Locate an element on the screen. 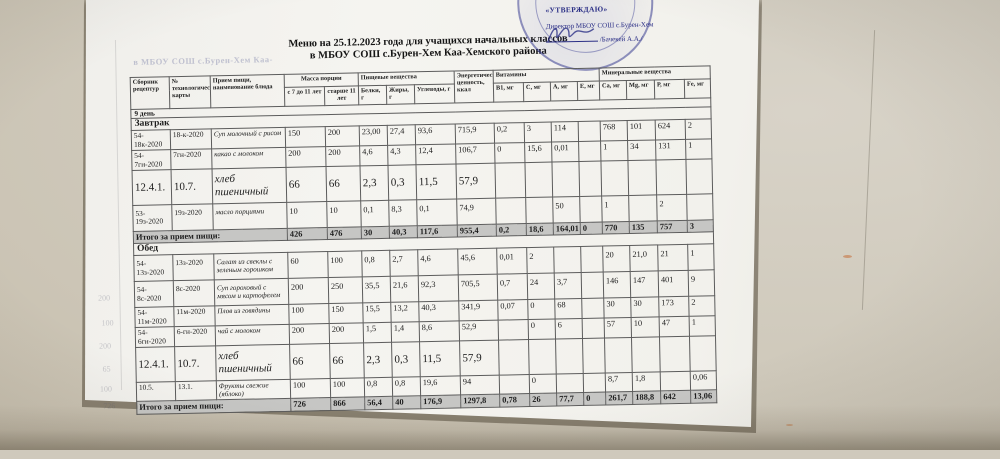 This screenshot has width=1000, height=459. value-cell: 45,6 is located at coordinates (477, 262).